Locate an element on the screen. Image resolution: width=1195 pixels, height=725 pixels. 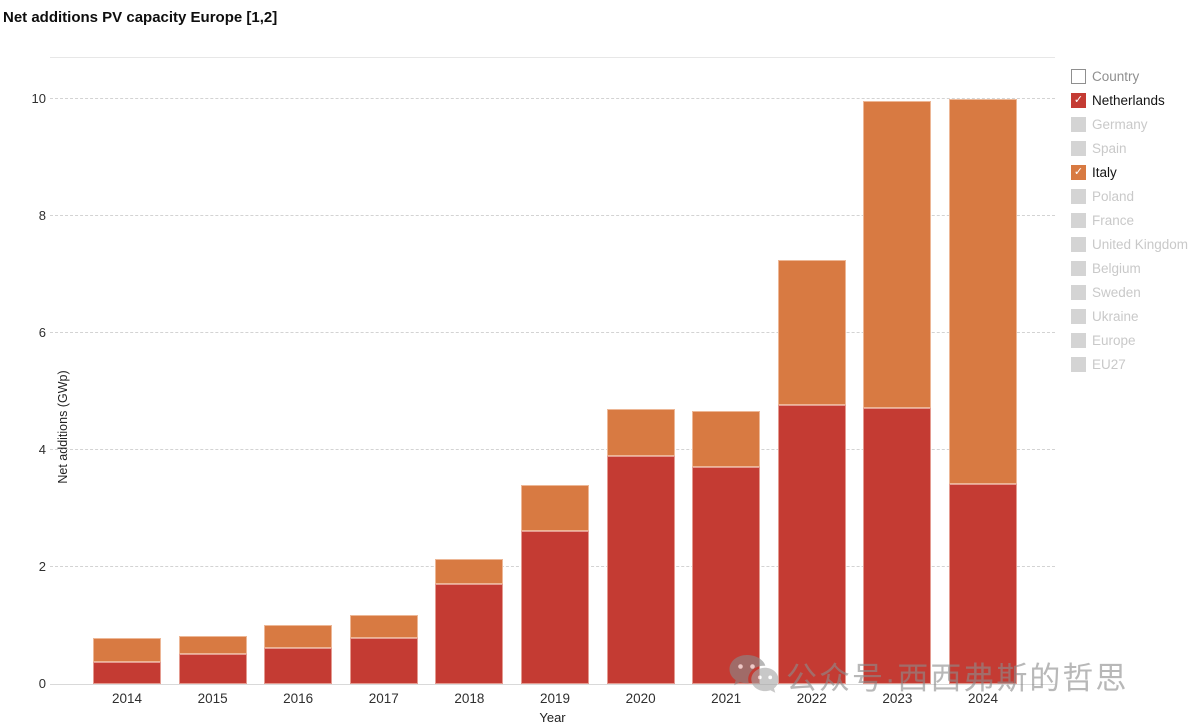
legend-item-europe: Europe is located at coordinates (1132, 340).